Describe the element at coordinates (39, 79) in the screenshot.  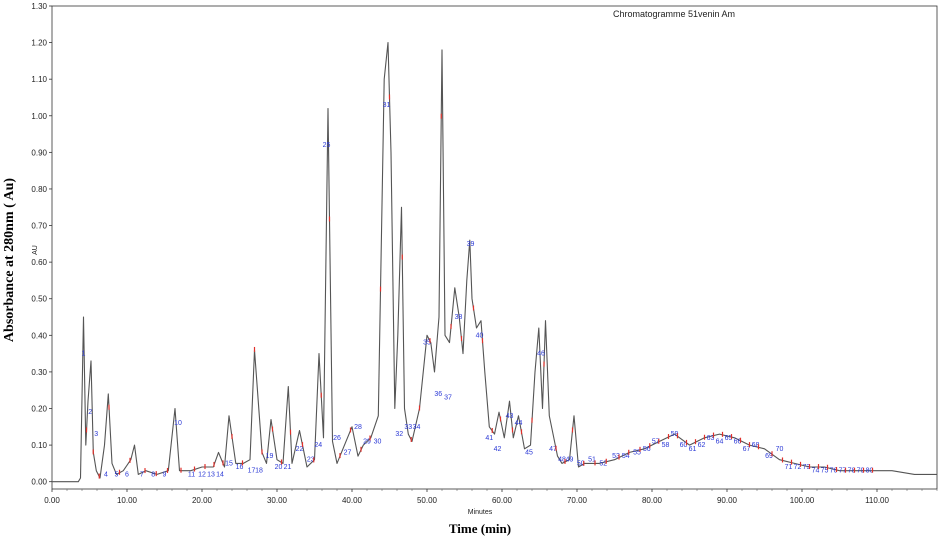
I see `y-tick-label: 1.10` at that location.